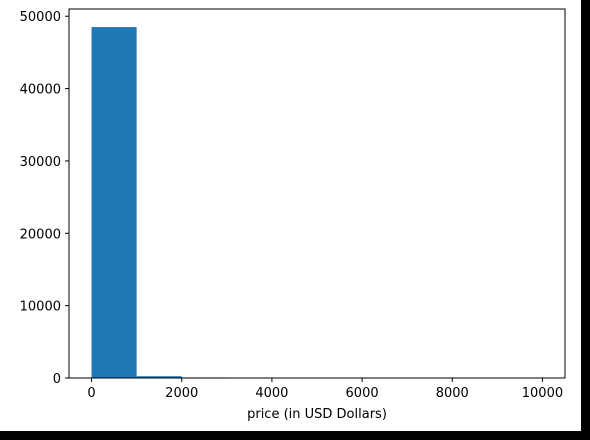 Image resolution: width=590 pixels, height=440 pixels. Describe the element at coordinates (40, 307) in the screenshot. I see `y-tick-label: 10000` at that location.